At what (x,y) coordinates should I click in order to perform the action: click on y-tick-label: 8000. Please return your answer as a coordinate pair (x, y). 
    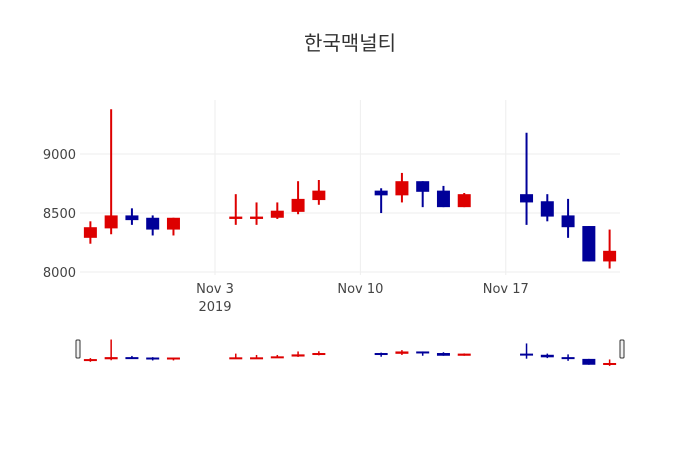
    Looking at the image, I should click on (59, 273).